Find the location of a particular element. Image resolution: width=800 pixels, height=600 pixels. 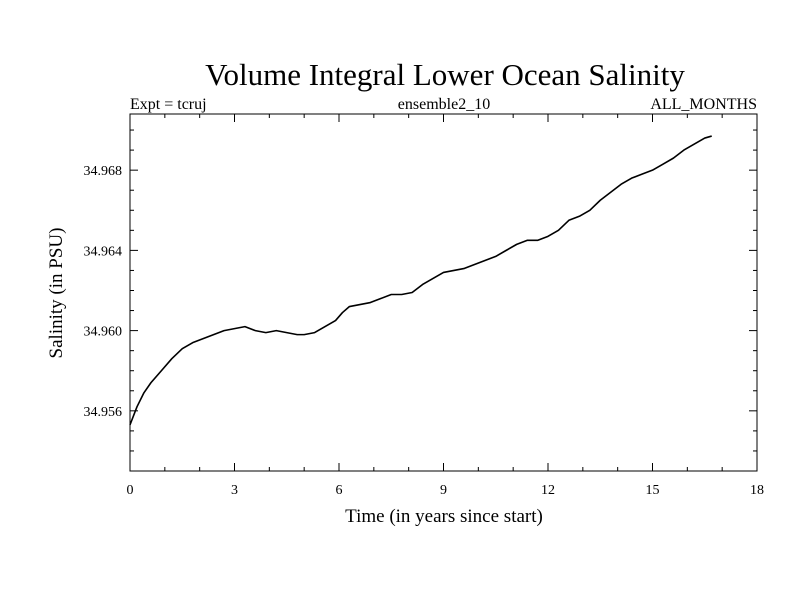

y-tick-label: 34.956 is located at coordinates (103, 412).